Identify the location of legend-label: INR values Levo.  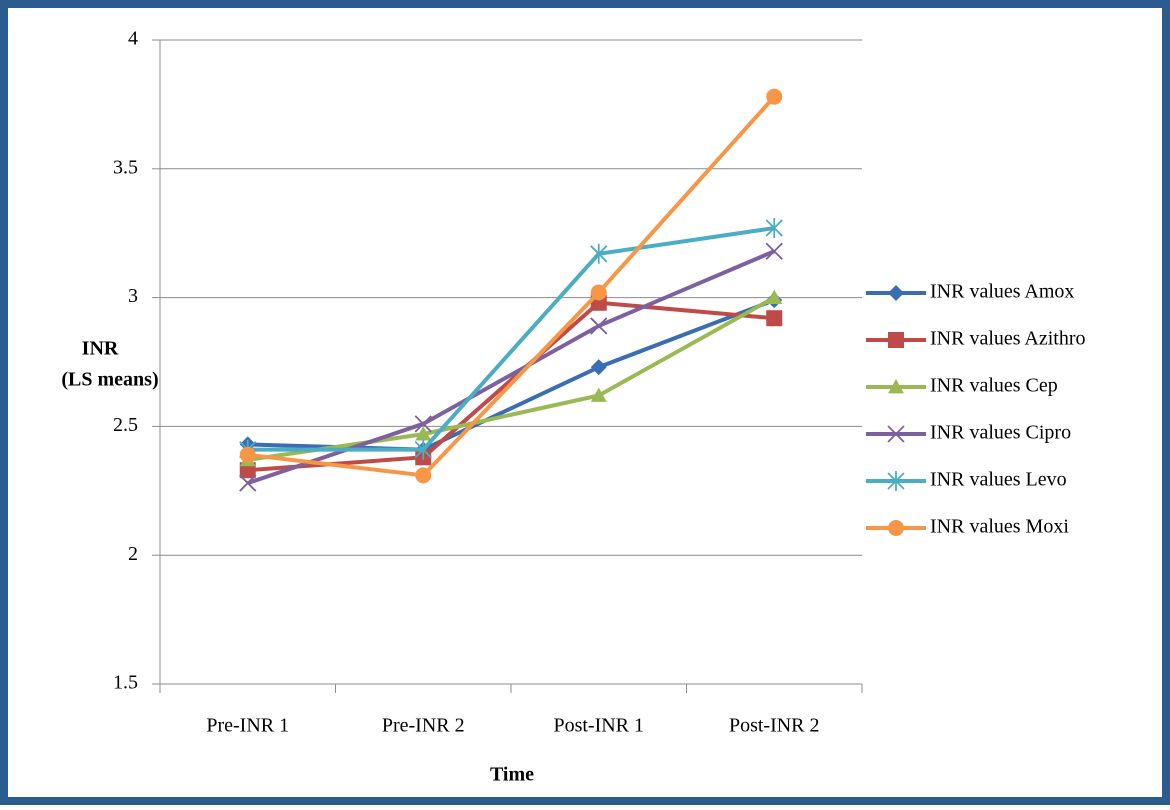
(998, 480).